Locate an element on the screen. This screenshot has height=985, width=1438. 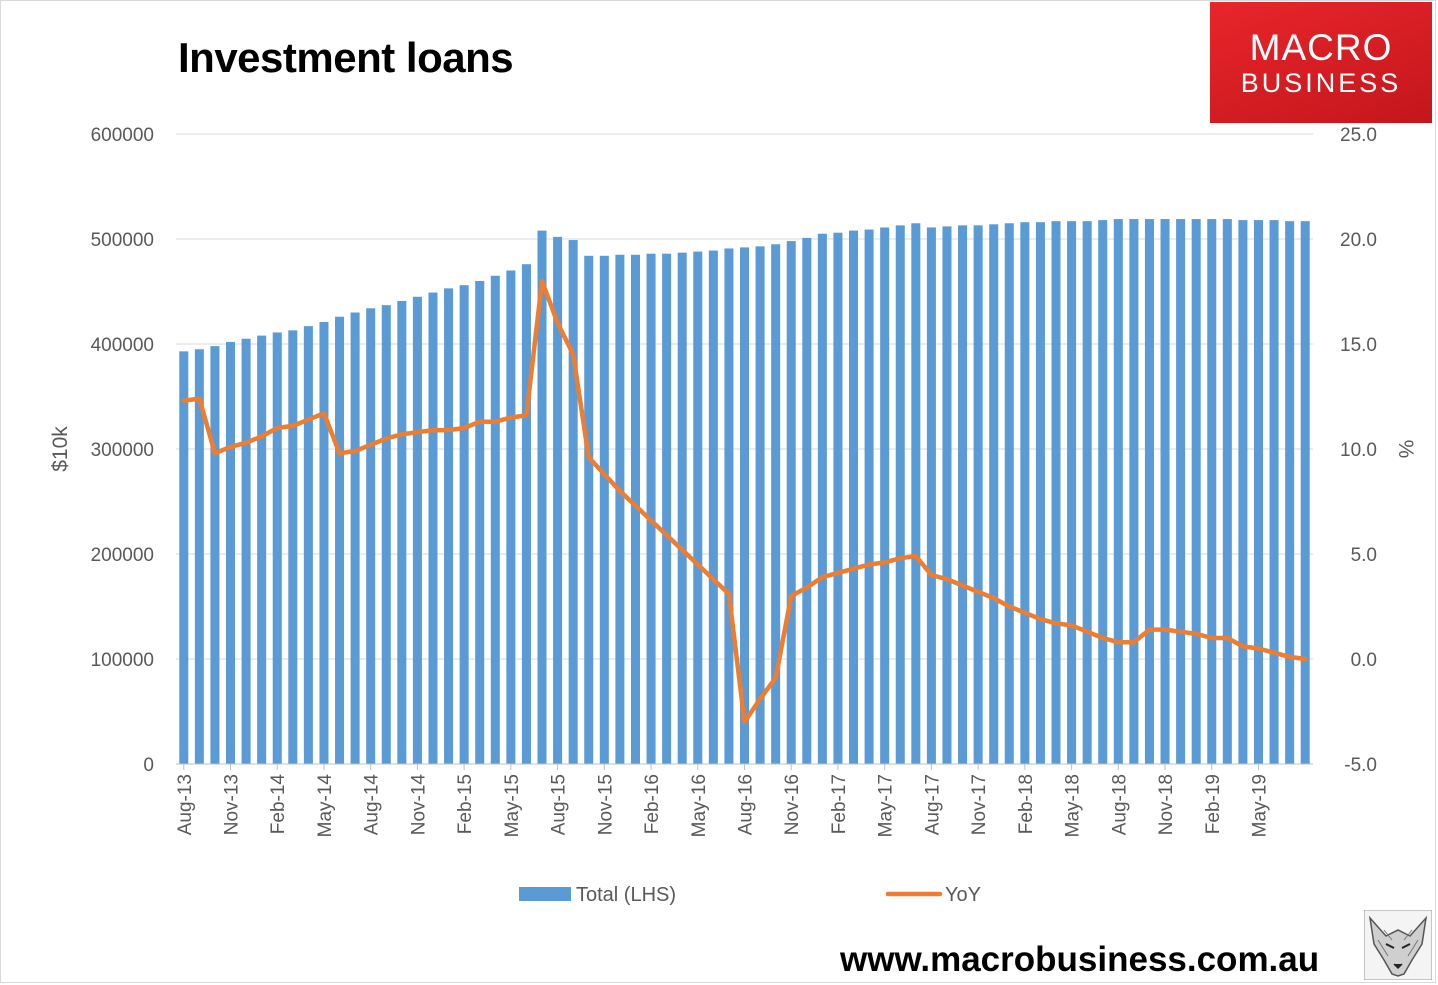
x-tick-label: Nov-17 is located at coordinates (979, 804).